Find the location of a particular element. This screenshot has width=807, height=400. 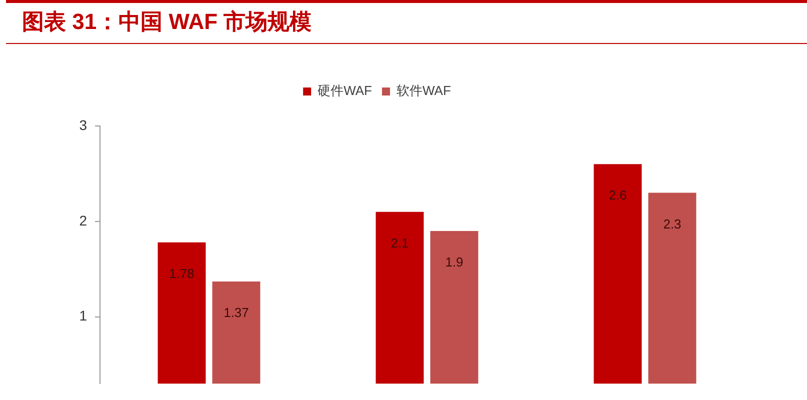

y-tick-label: 2 is located at coordinates (83, 220).